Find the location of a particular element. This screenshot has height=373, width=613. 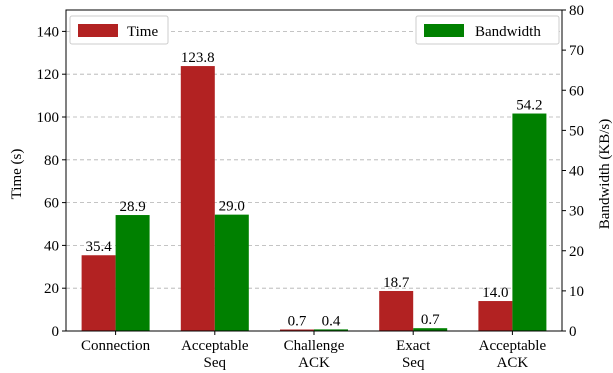

time-value-label: 123.8 is located at coordinates (198, 58).